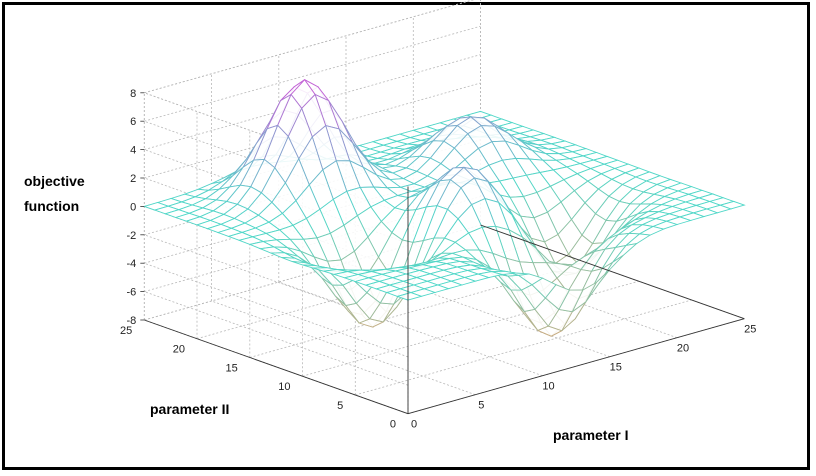 The image size is (816, 476). Describe the element at coordinates (409, 296) in the screenshot. I see `mesh-cell` at that location.